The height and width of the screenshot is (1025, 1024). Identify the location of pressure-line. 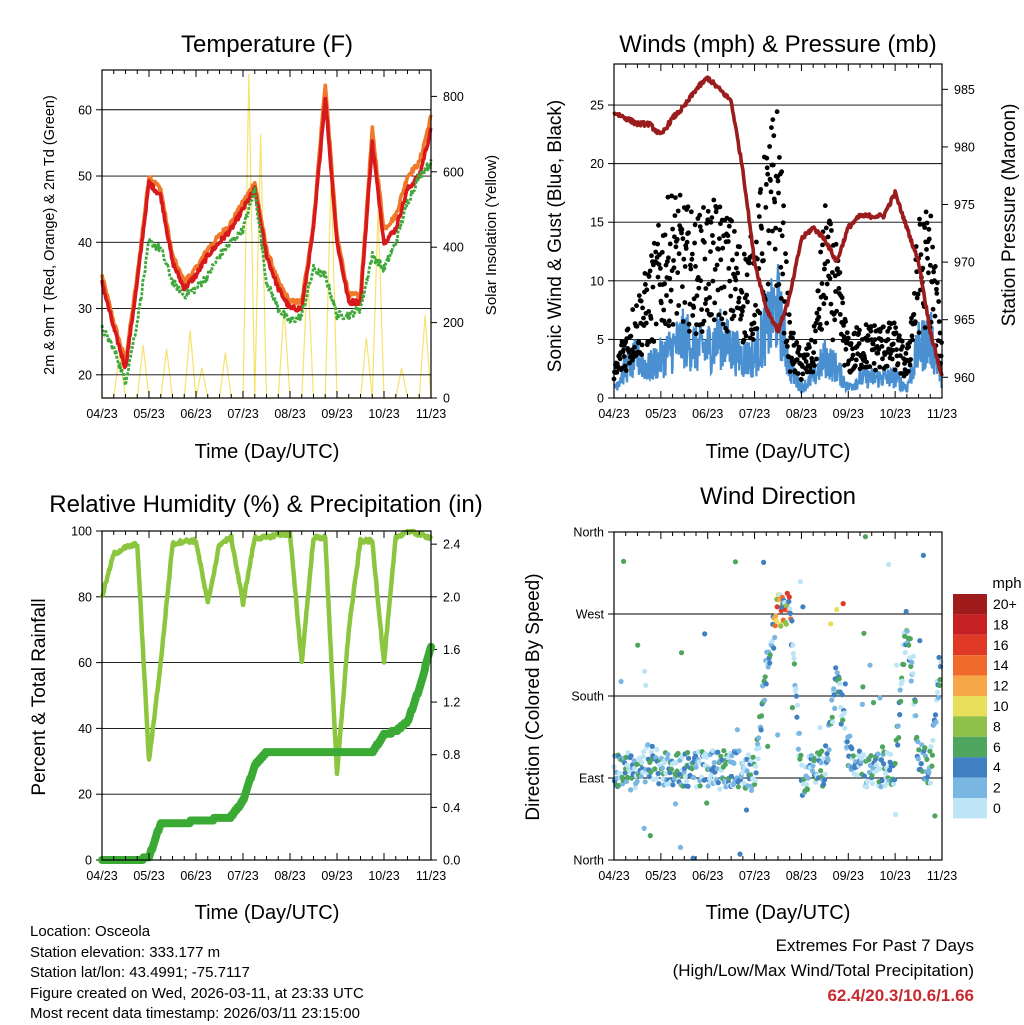
(778, 226).